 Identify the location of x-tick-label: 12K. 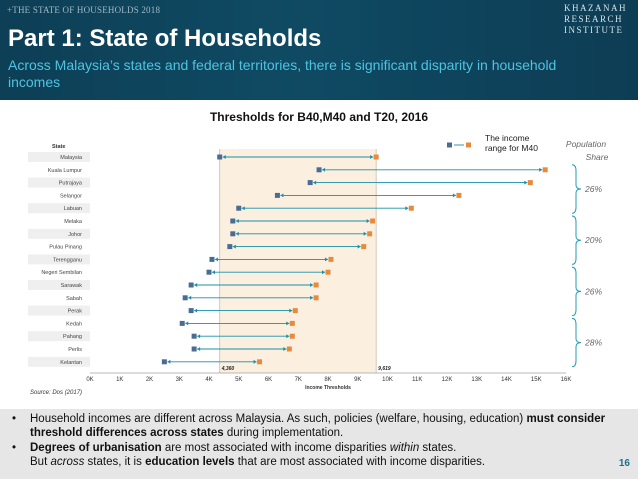
(447, 380).